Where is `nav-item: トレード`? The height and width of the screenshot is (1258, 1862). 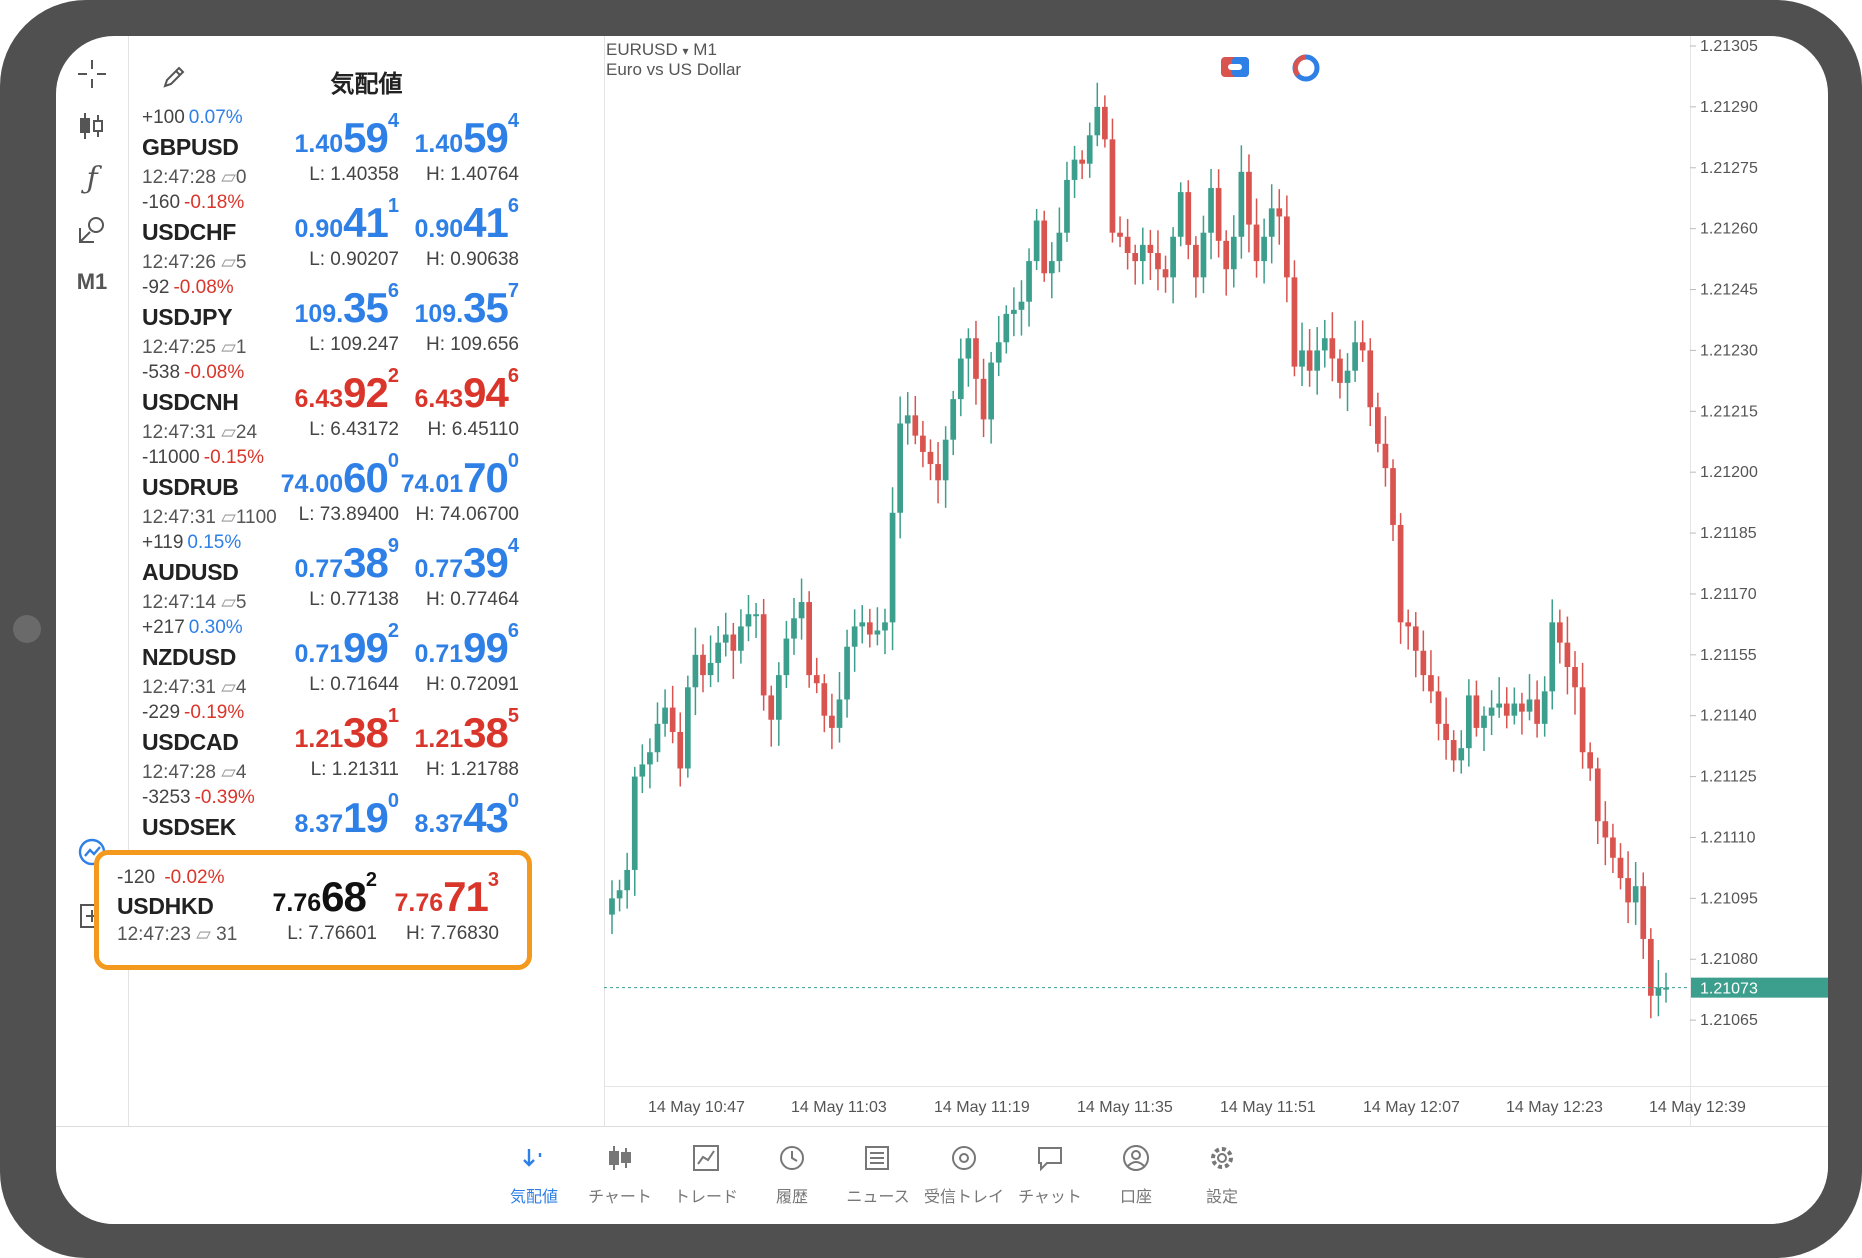
nav-item: トレード is located at coordinates (706, 1175).